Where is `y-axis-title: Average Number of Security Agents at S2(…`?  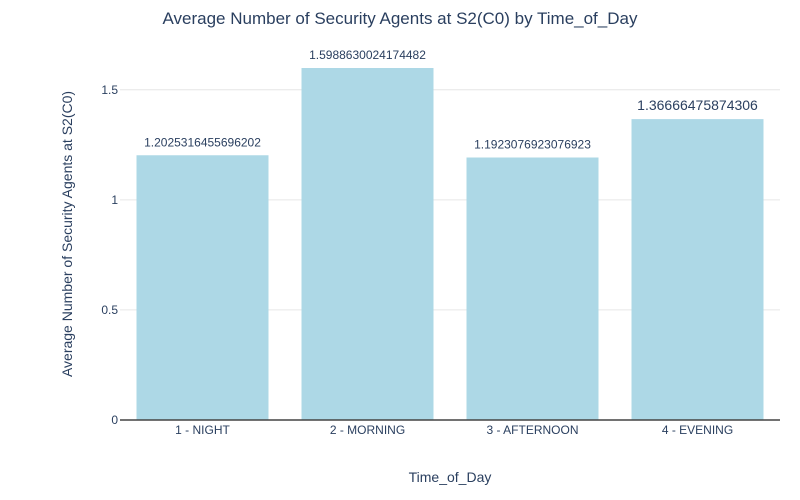 y-axis-title: Average Number of Security Agents at S2(… is located at coordinates (67, 234).